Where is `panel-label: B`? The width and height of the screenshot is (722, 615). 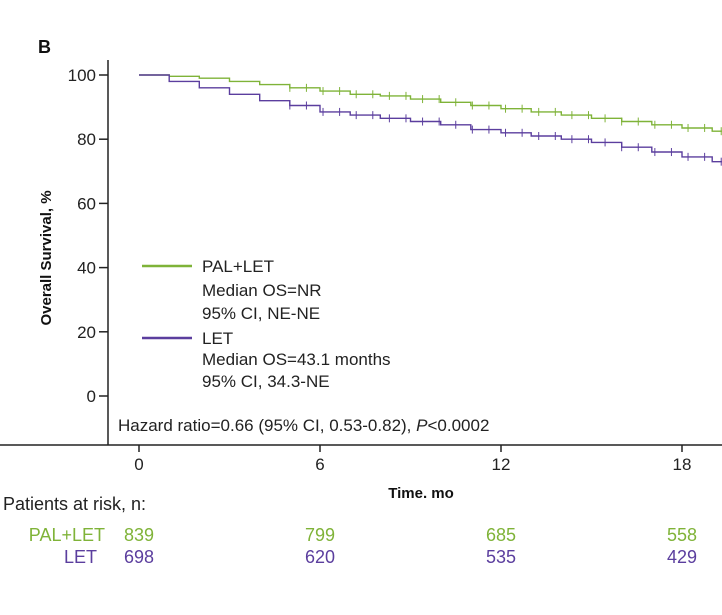 panel-label: B is located at coordinates (44, 47).